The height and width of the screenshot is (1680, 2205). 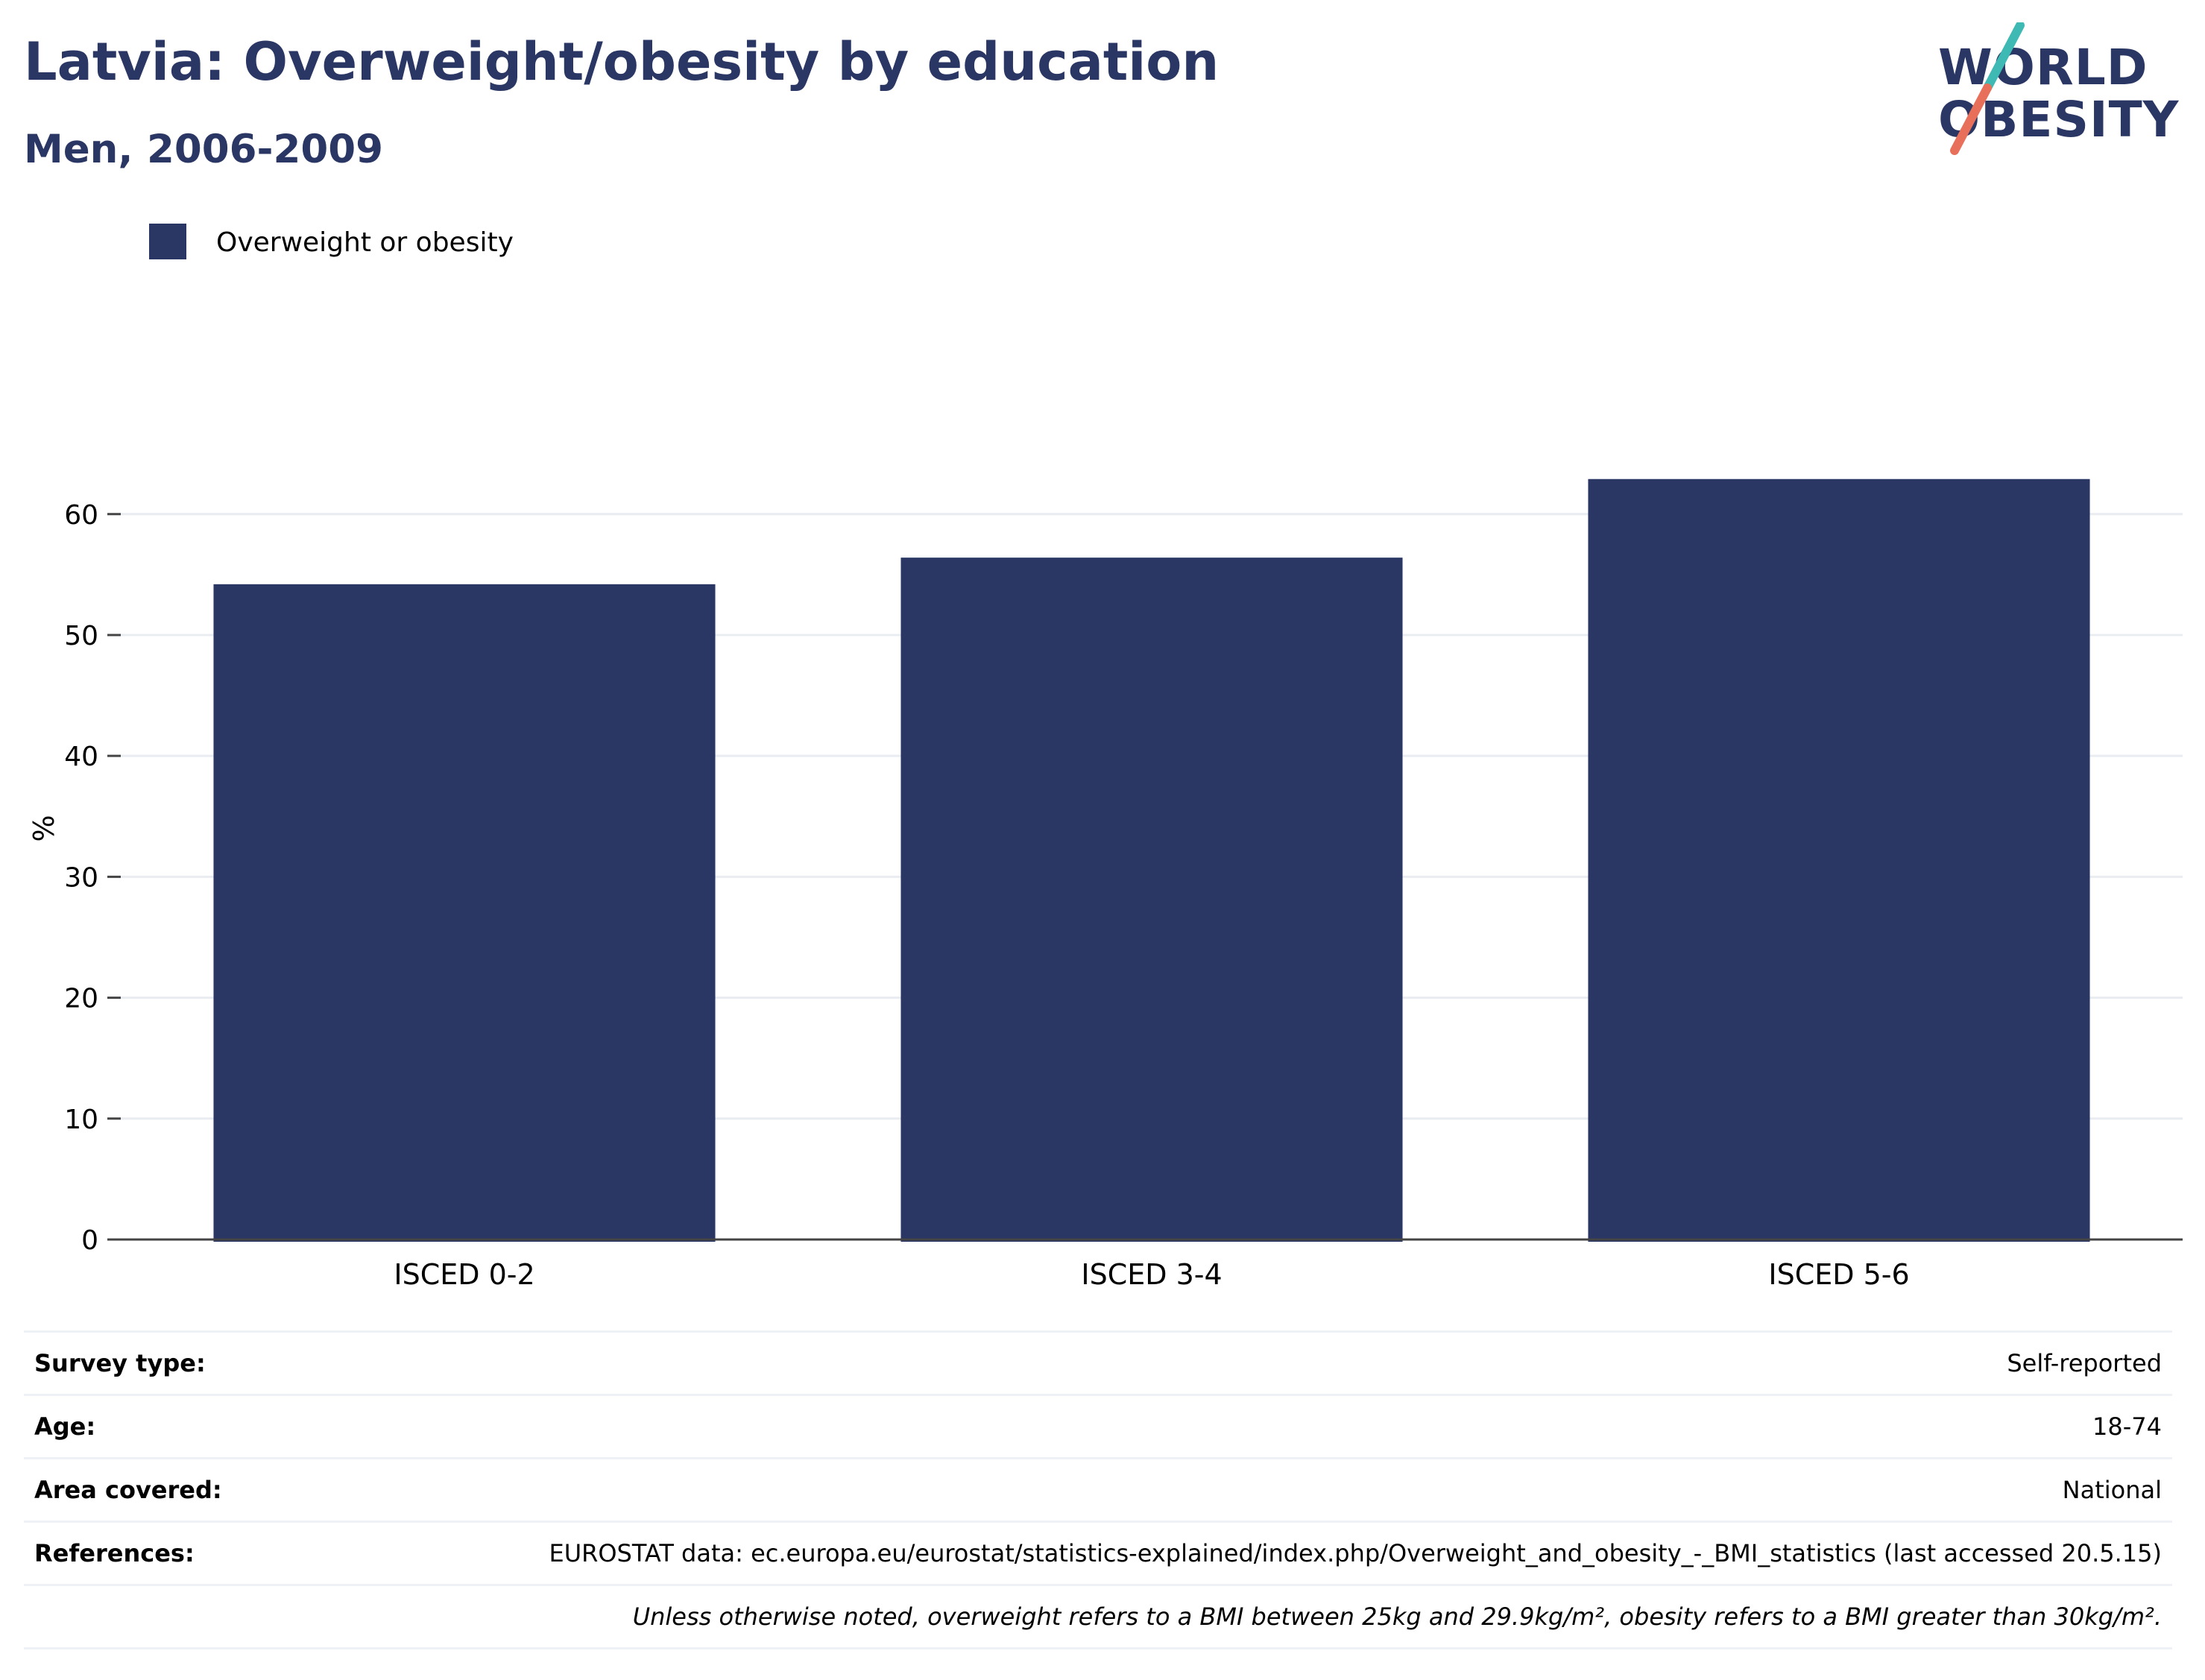 I want to click on x-axis-ticks: ISCED 0-2 ISCED 3-4 ISCED 5-6, so click(x=1151, y=1274).